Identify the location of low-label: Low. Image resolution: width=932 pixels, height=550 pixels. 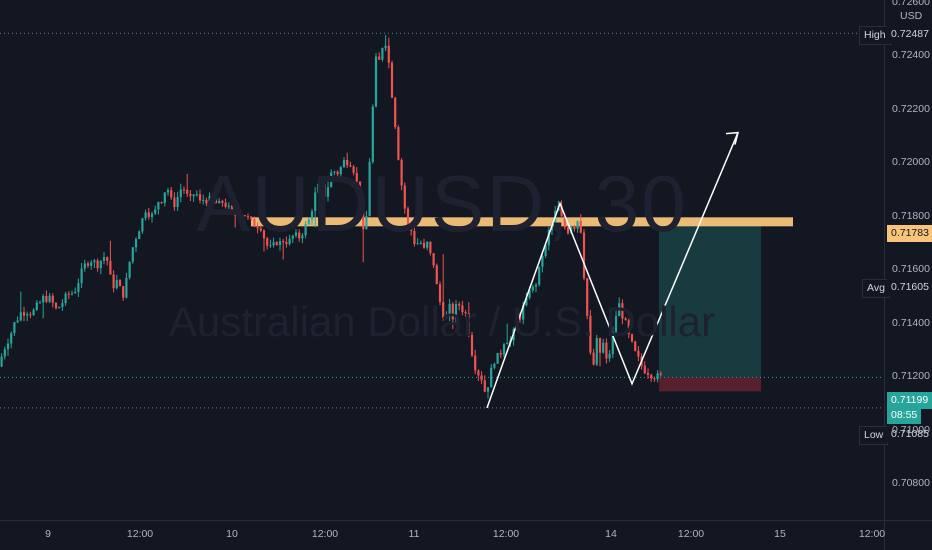
(874, 435).